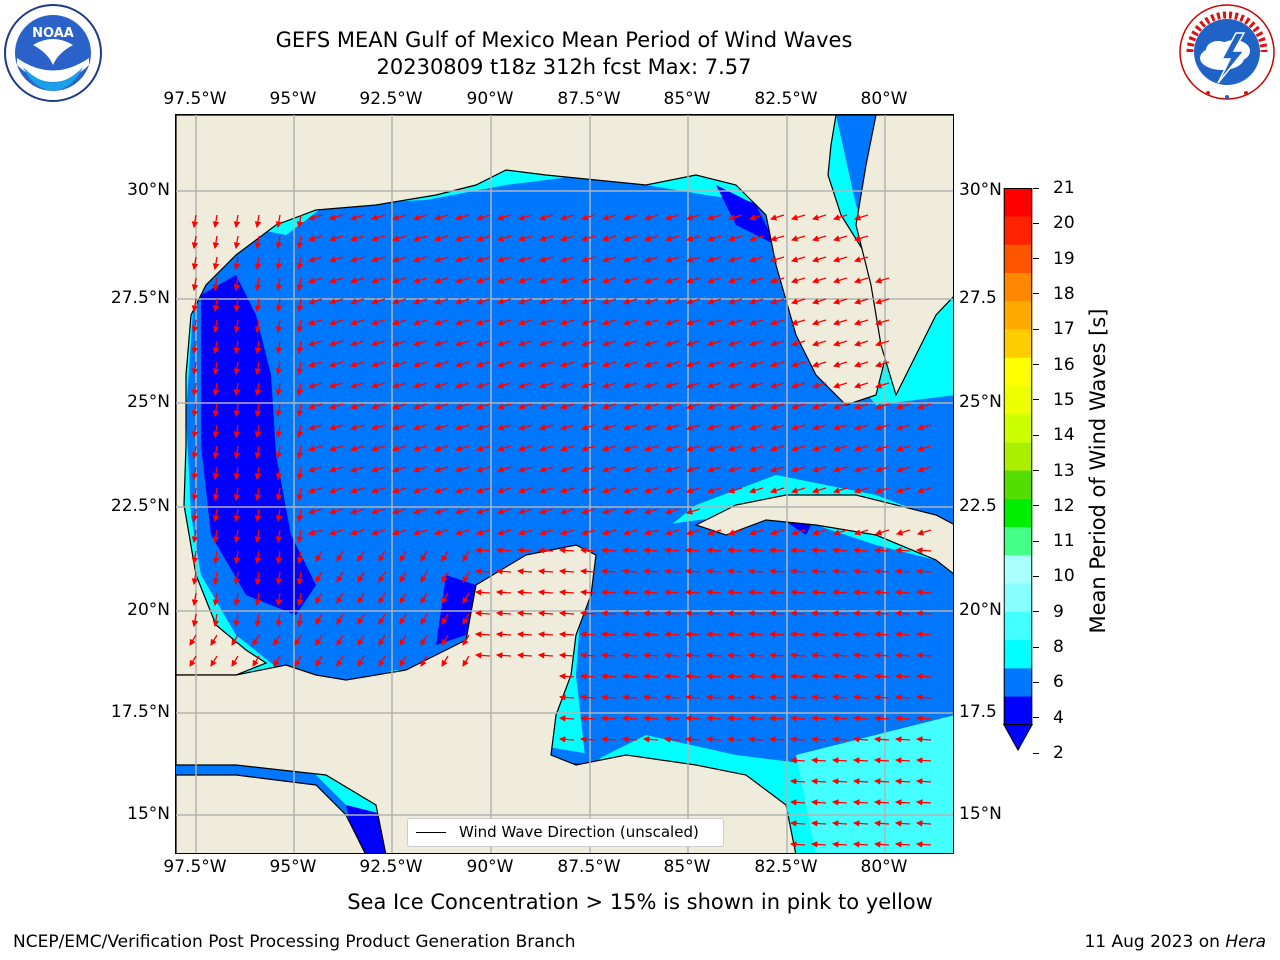 This screenshot has height=960, width=1280. What do you see at coordinates (53, 53) in the screenshot?
I see `noaa-logo: NOAA` at bounding box center [53, 53].